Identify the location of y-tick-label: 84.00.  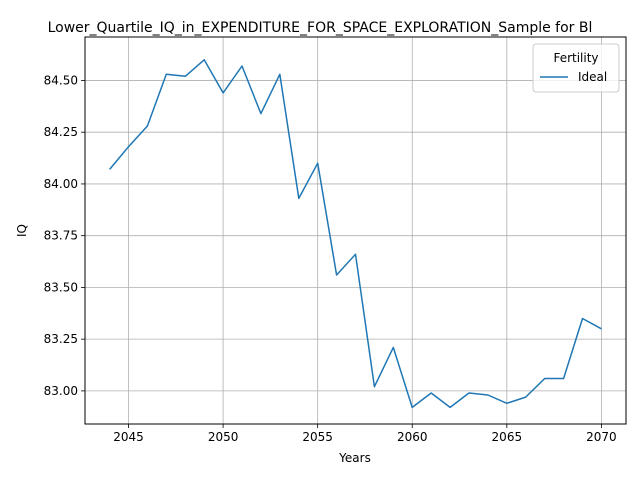
(61, 184).